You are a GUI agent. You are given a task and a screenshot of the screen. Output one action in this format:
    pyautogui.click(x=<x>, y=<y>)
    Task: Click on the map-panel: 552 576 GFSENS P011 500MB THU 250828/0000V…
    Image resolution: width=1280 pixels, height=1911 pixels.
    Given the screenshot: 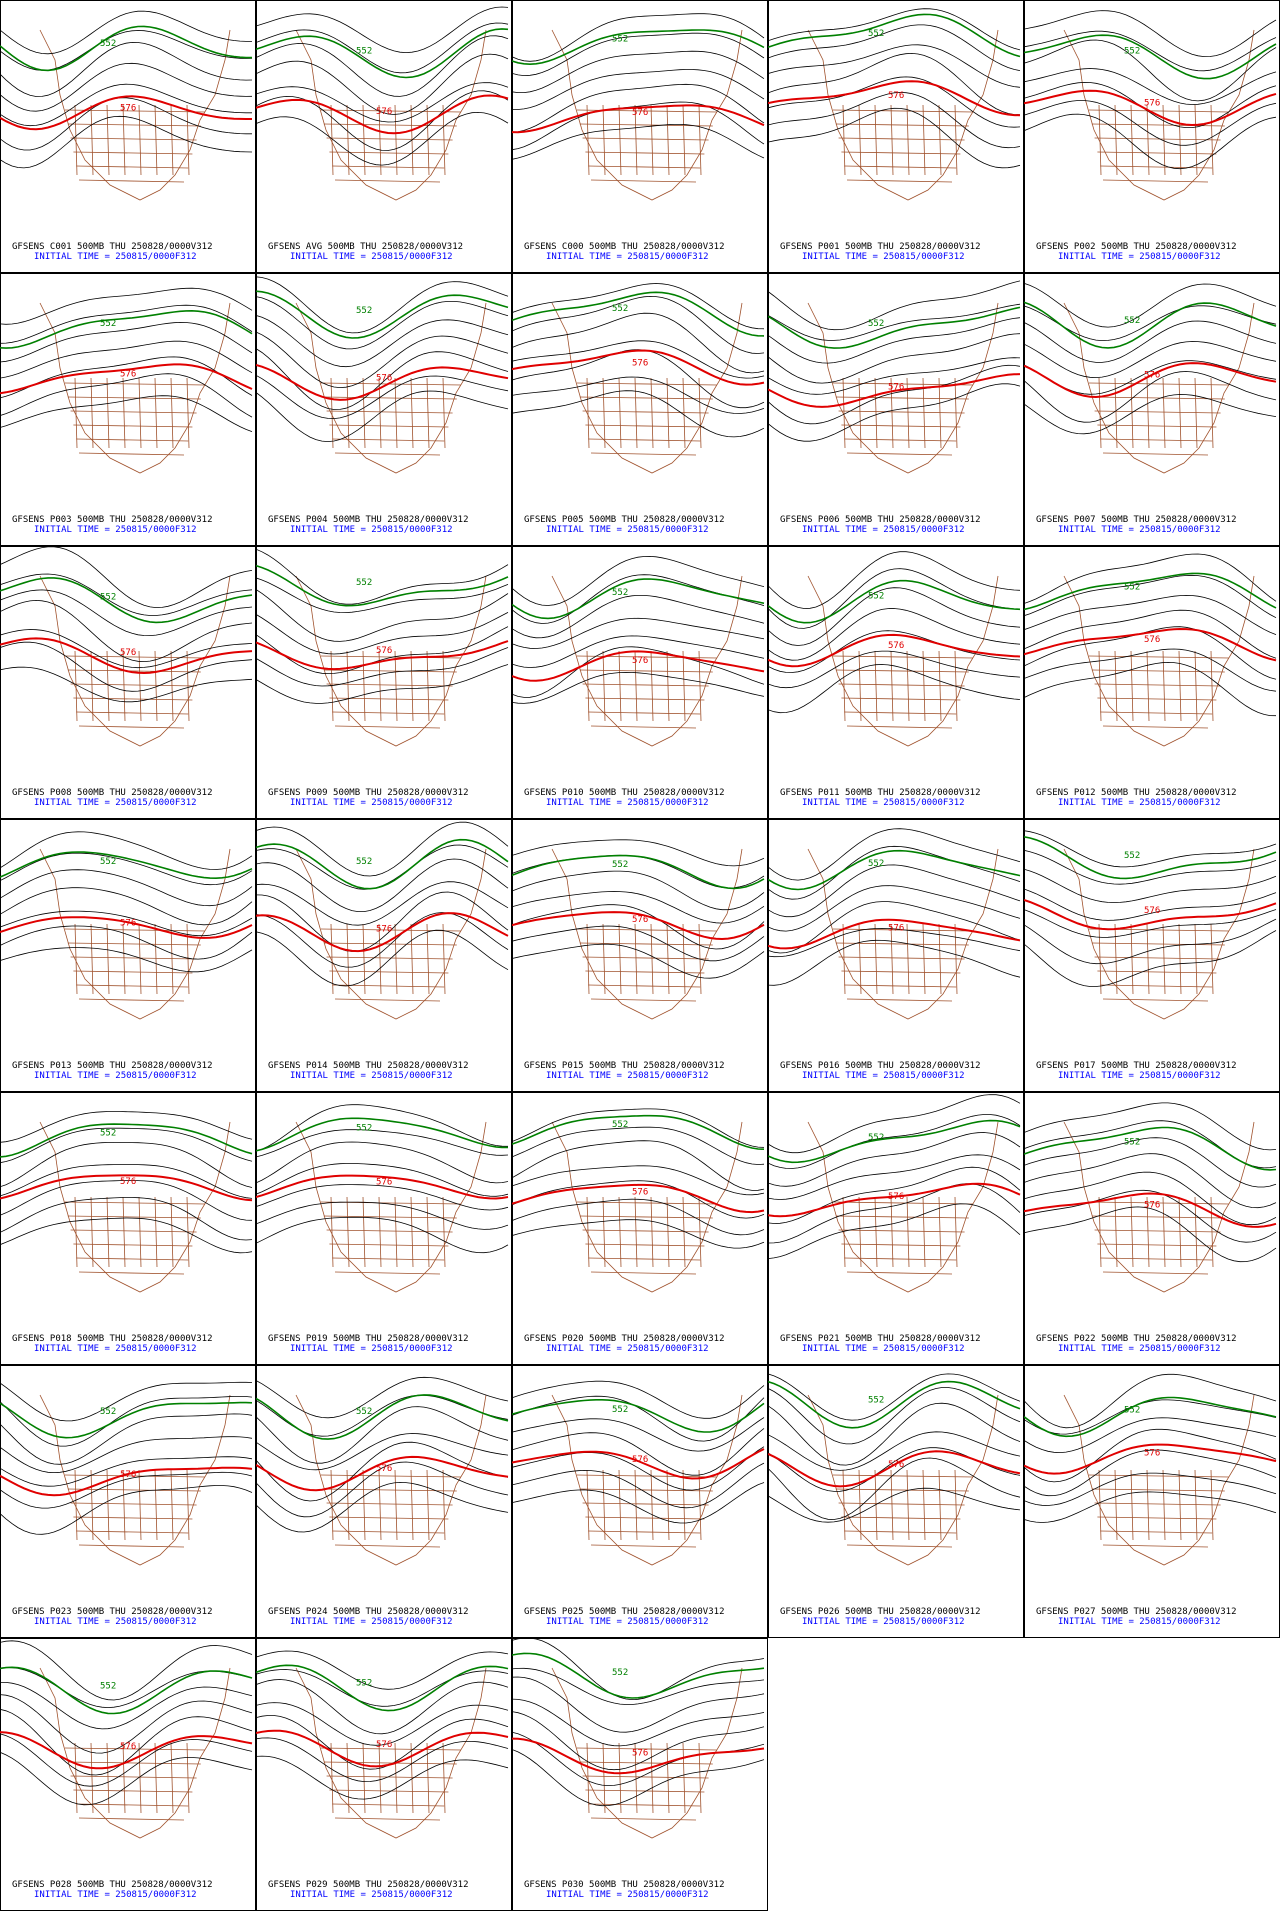 What is the action you would take?
    pyautogui.click(x=896, y=682)
    